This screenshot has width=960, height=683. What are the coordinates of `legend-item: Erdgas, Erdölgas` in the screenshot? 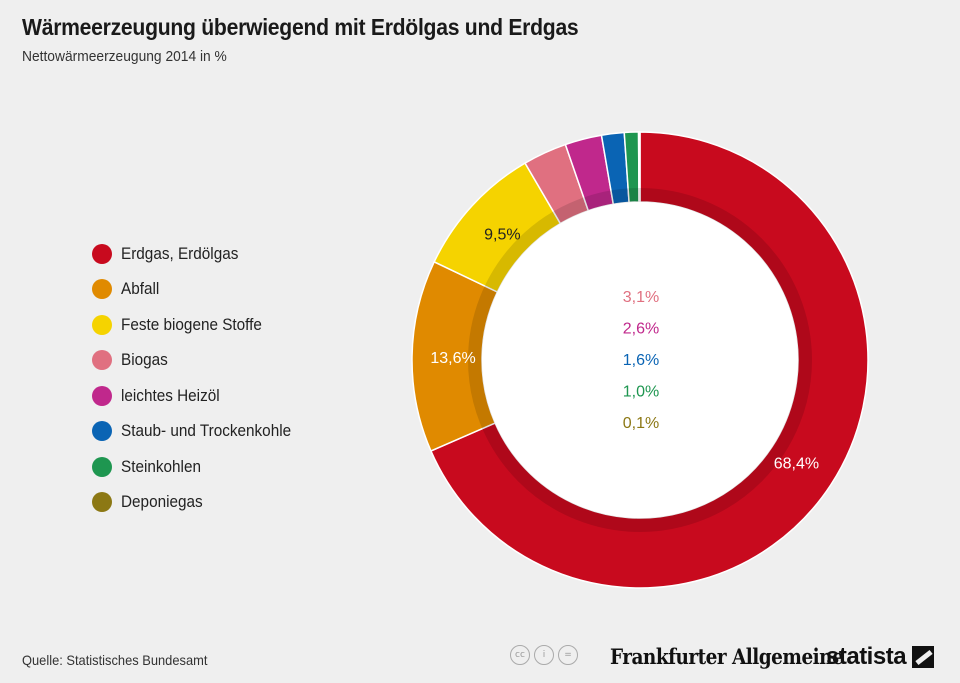 It's located at (201, 254).